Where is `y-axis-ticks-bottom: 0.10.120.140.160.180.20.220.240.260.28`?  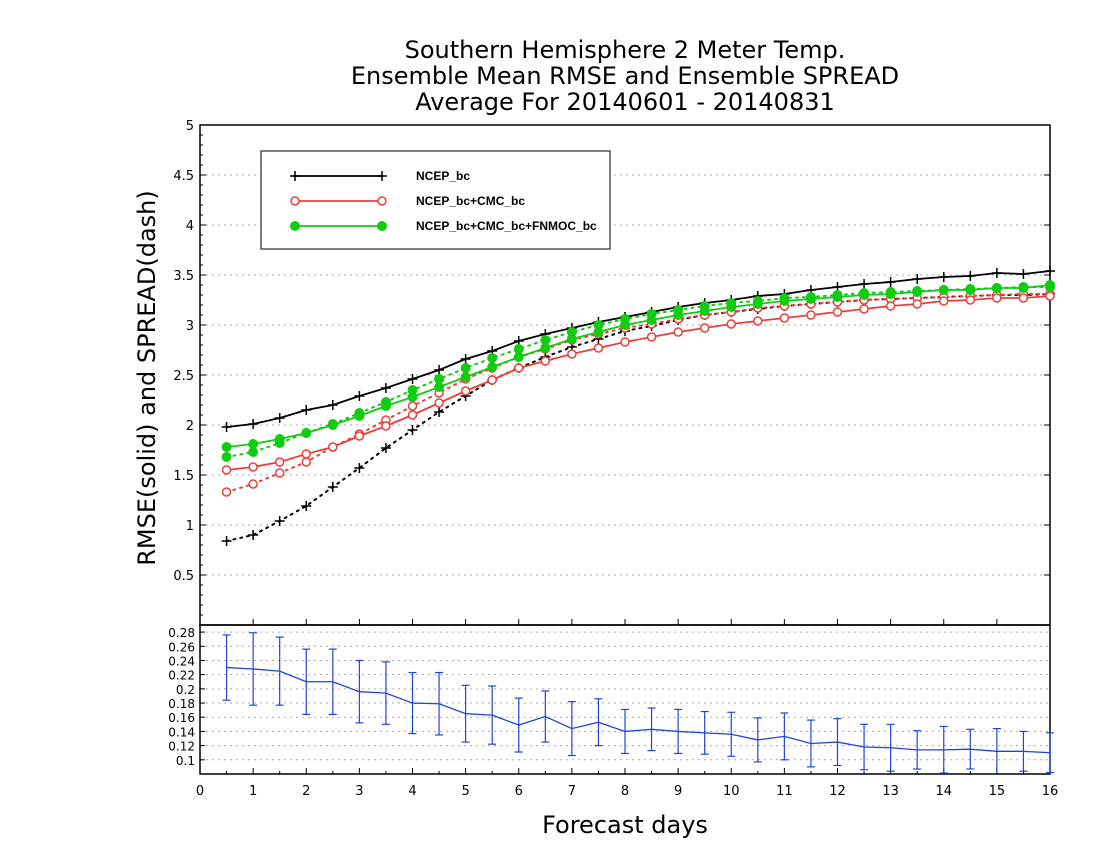 y-axis-ticks-bottom: 0.10.120.140.160.180.20.220.240.260.28 is located at coordinates (186, 697).